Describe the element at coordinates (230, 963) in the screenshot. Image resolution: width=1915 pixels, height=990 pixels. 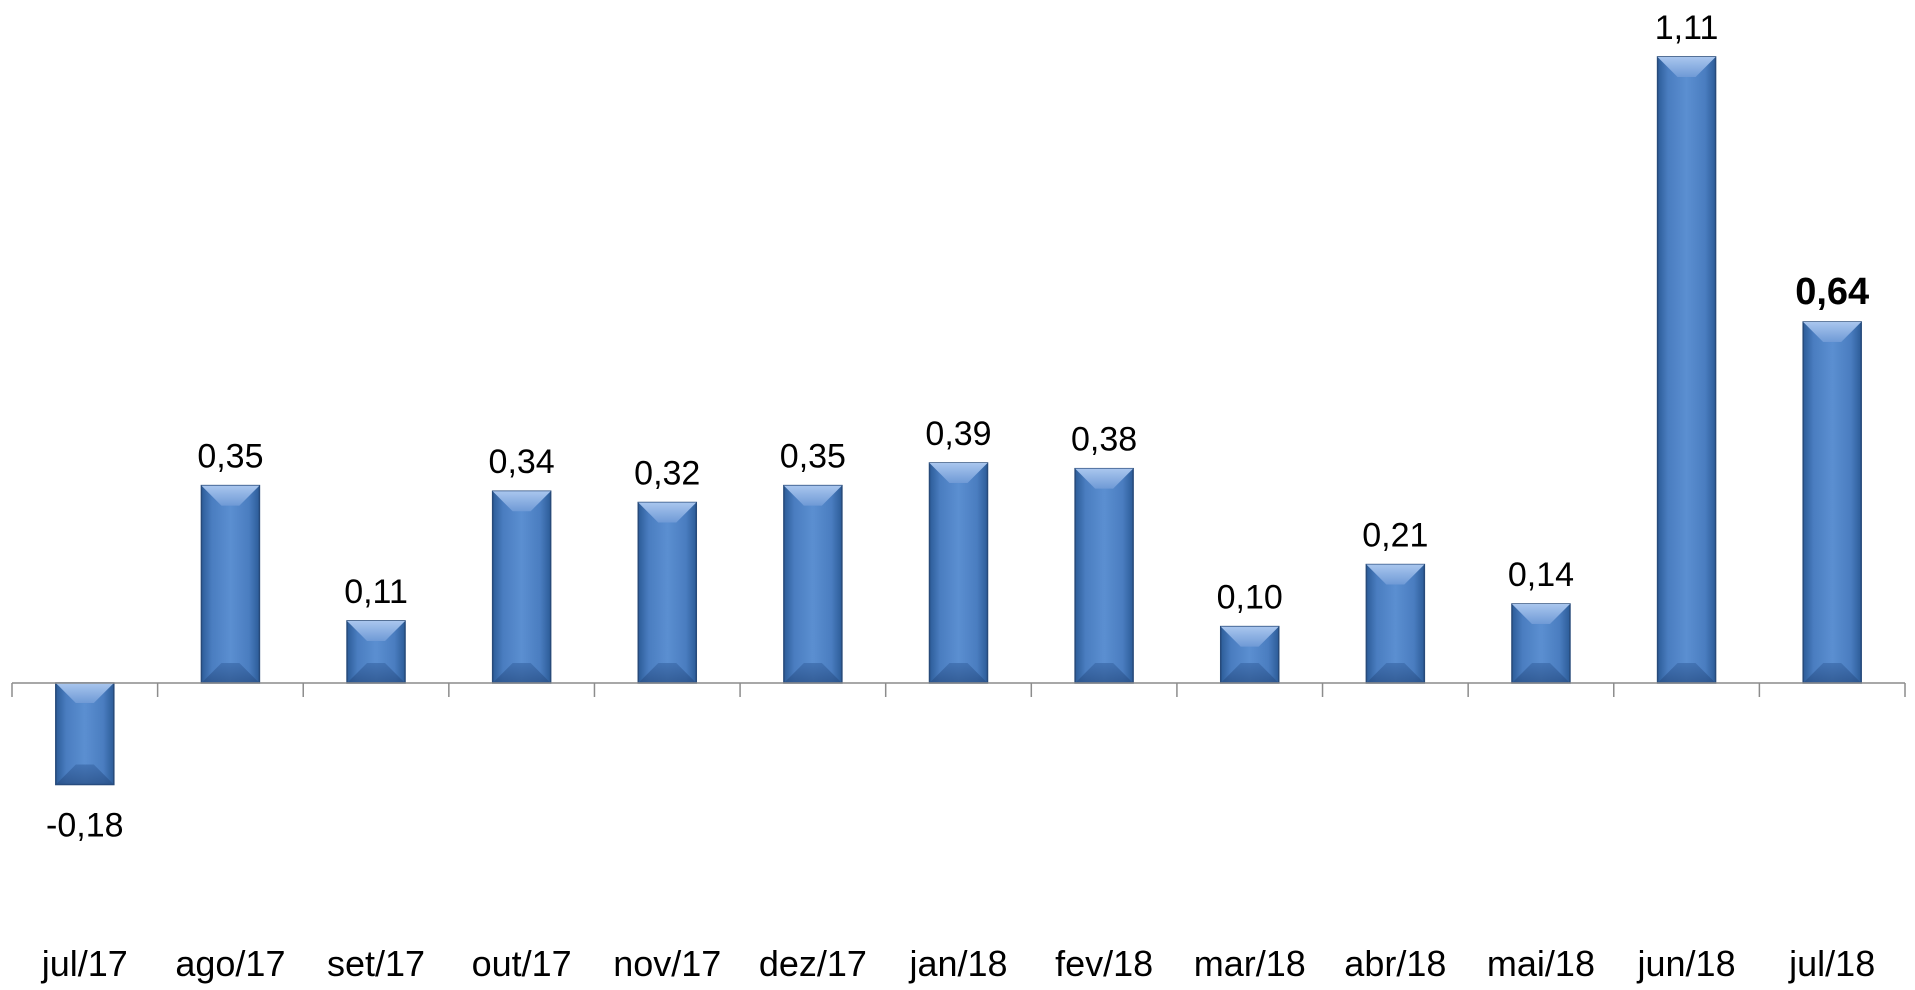
I see `category-label: ago/17` at that location.